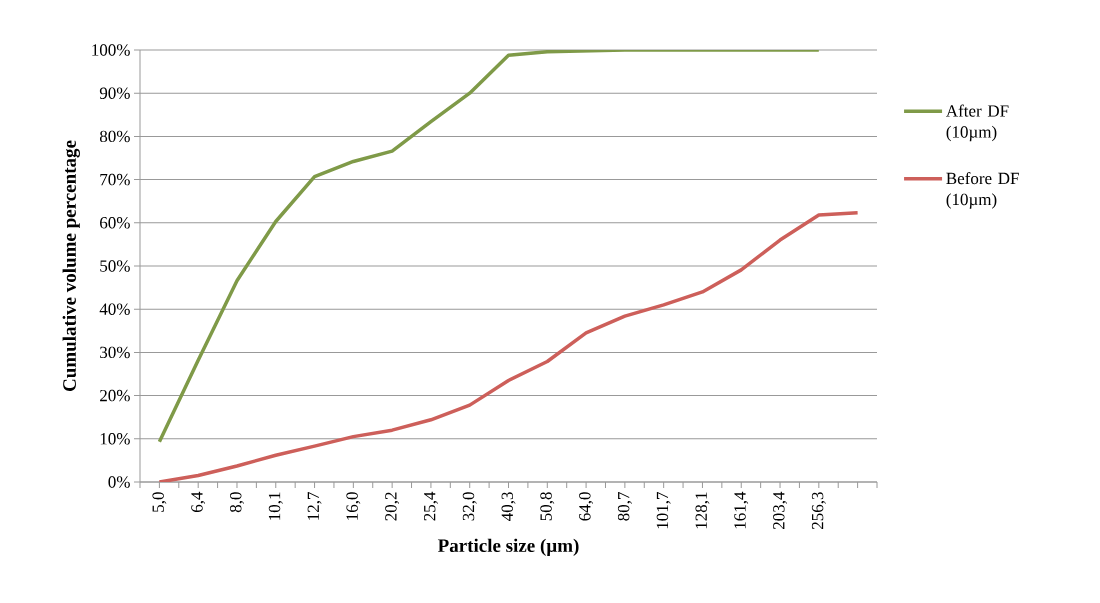 The width and height of the screenshot is (1100, 603). What do you see at coordinates (159, 502) in the screenshot?
I see `x-tick-label: 5,0` at bounding box center [159, 502].